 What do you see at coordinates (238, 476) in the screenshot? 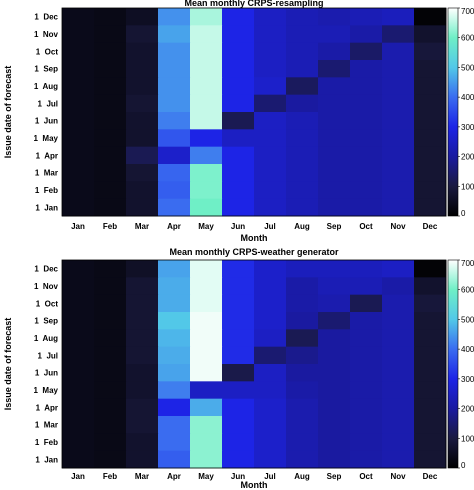
I see `x-tick-label: Jun` at bounding box center [238, 476].